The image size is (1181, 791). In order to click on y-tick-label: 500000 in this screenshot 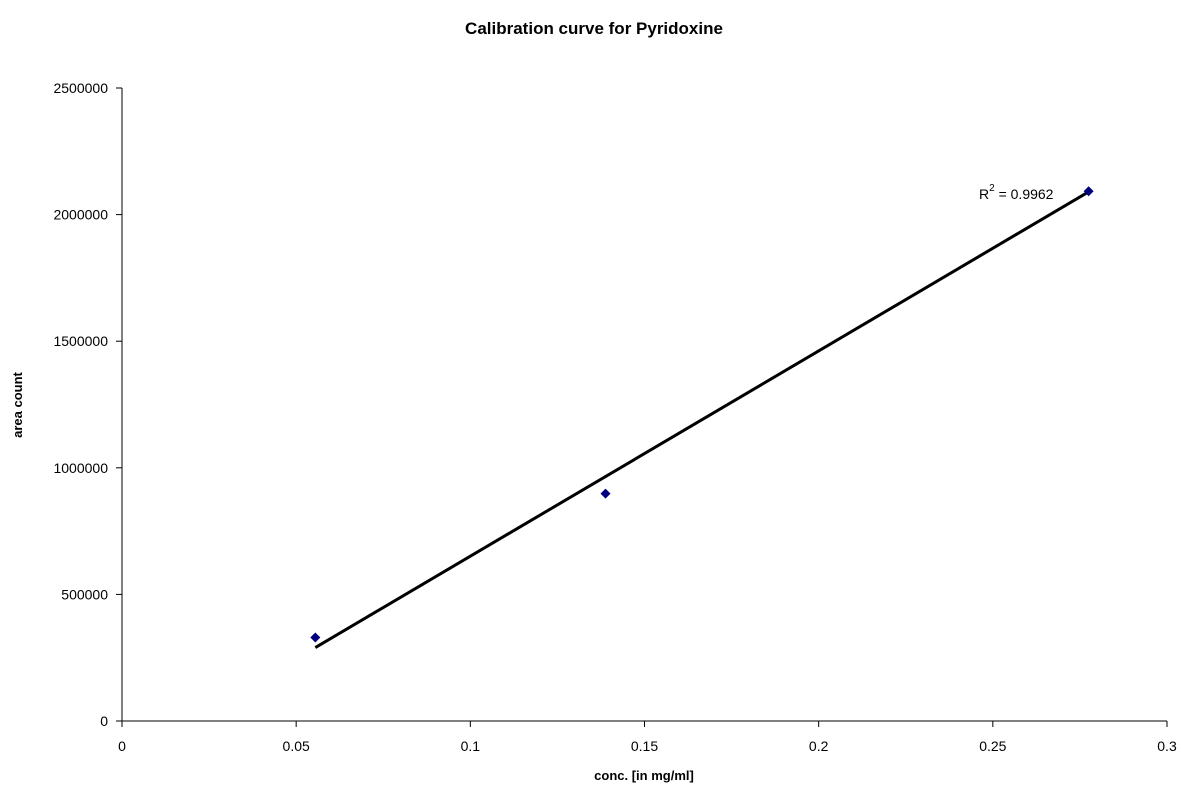, I will do `click(84, 594)`.